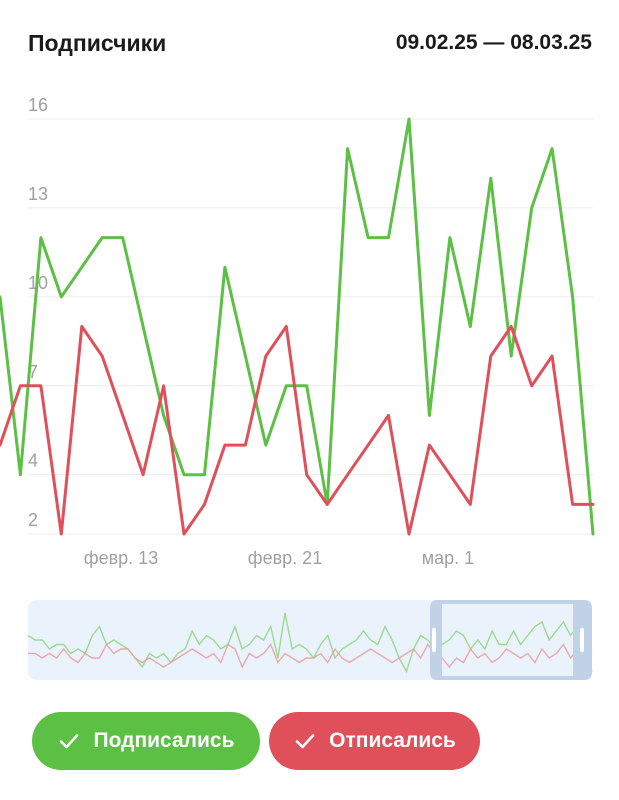  I want to click on x-tick-label: февр. 13, so click(121, 558).